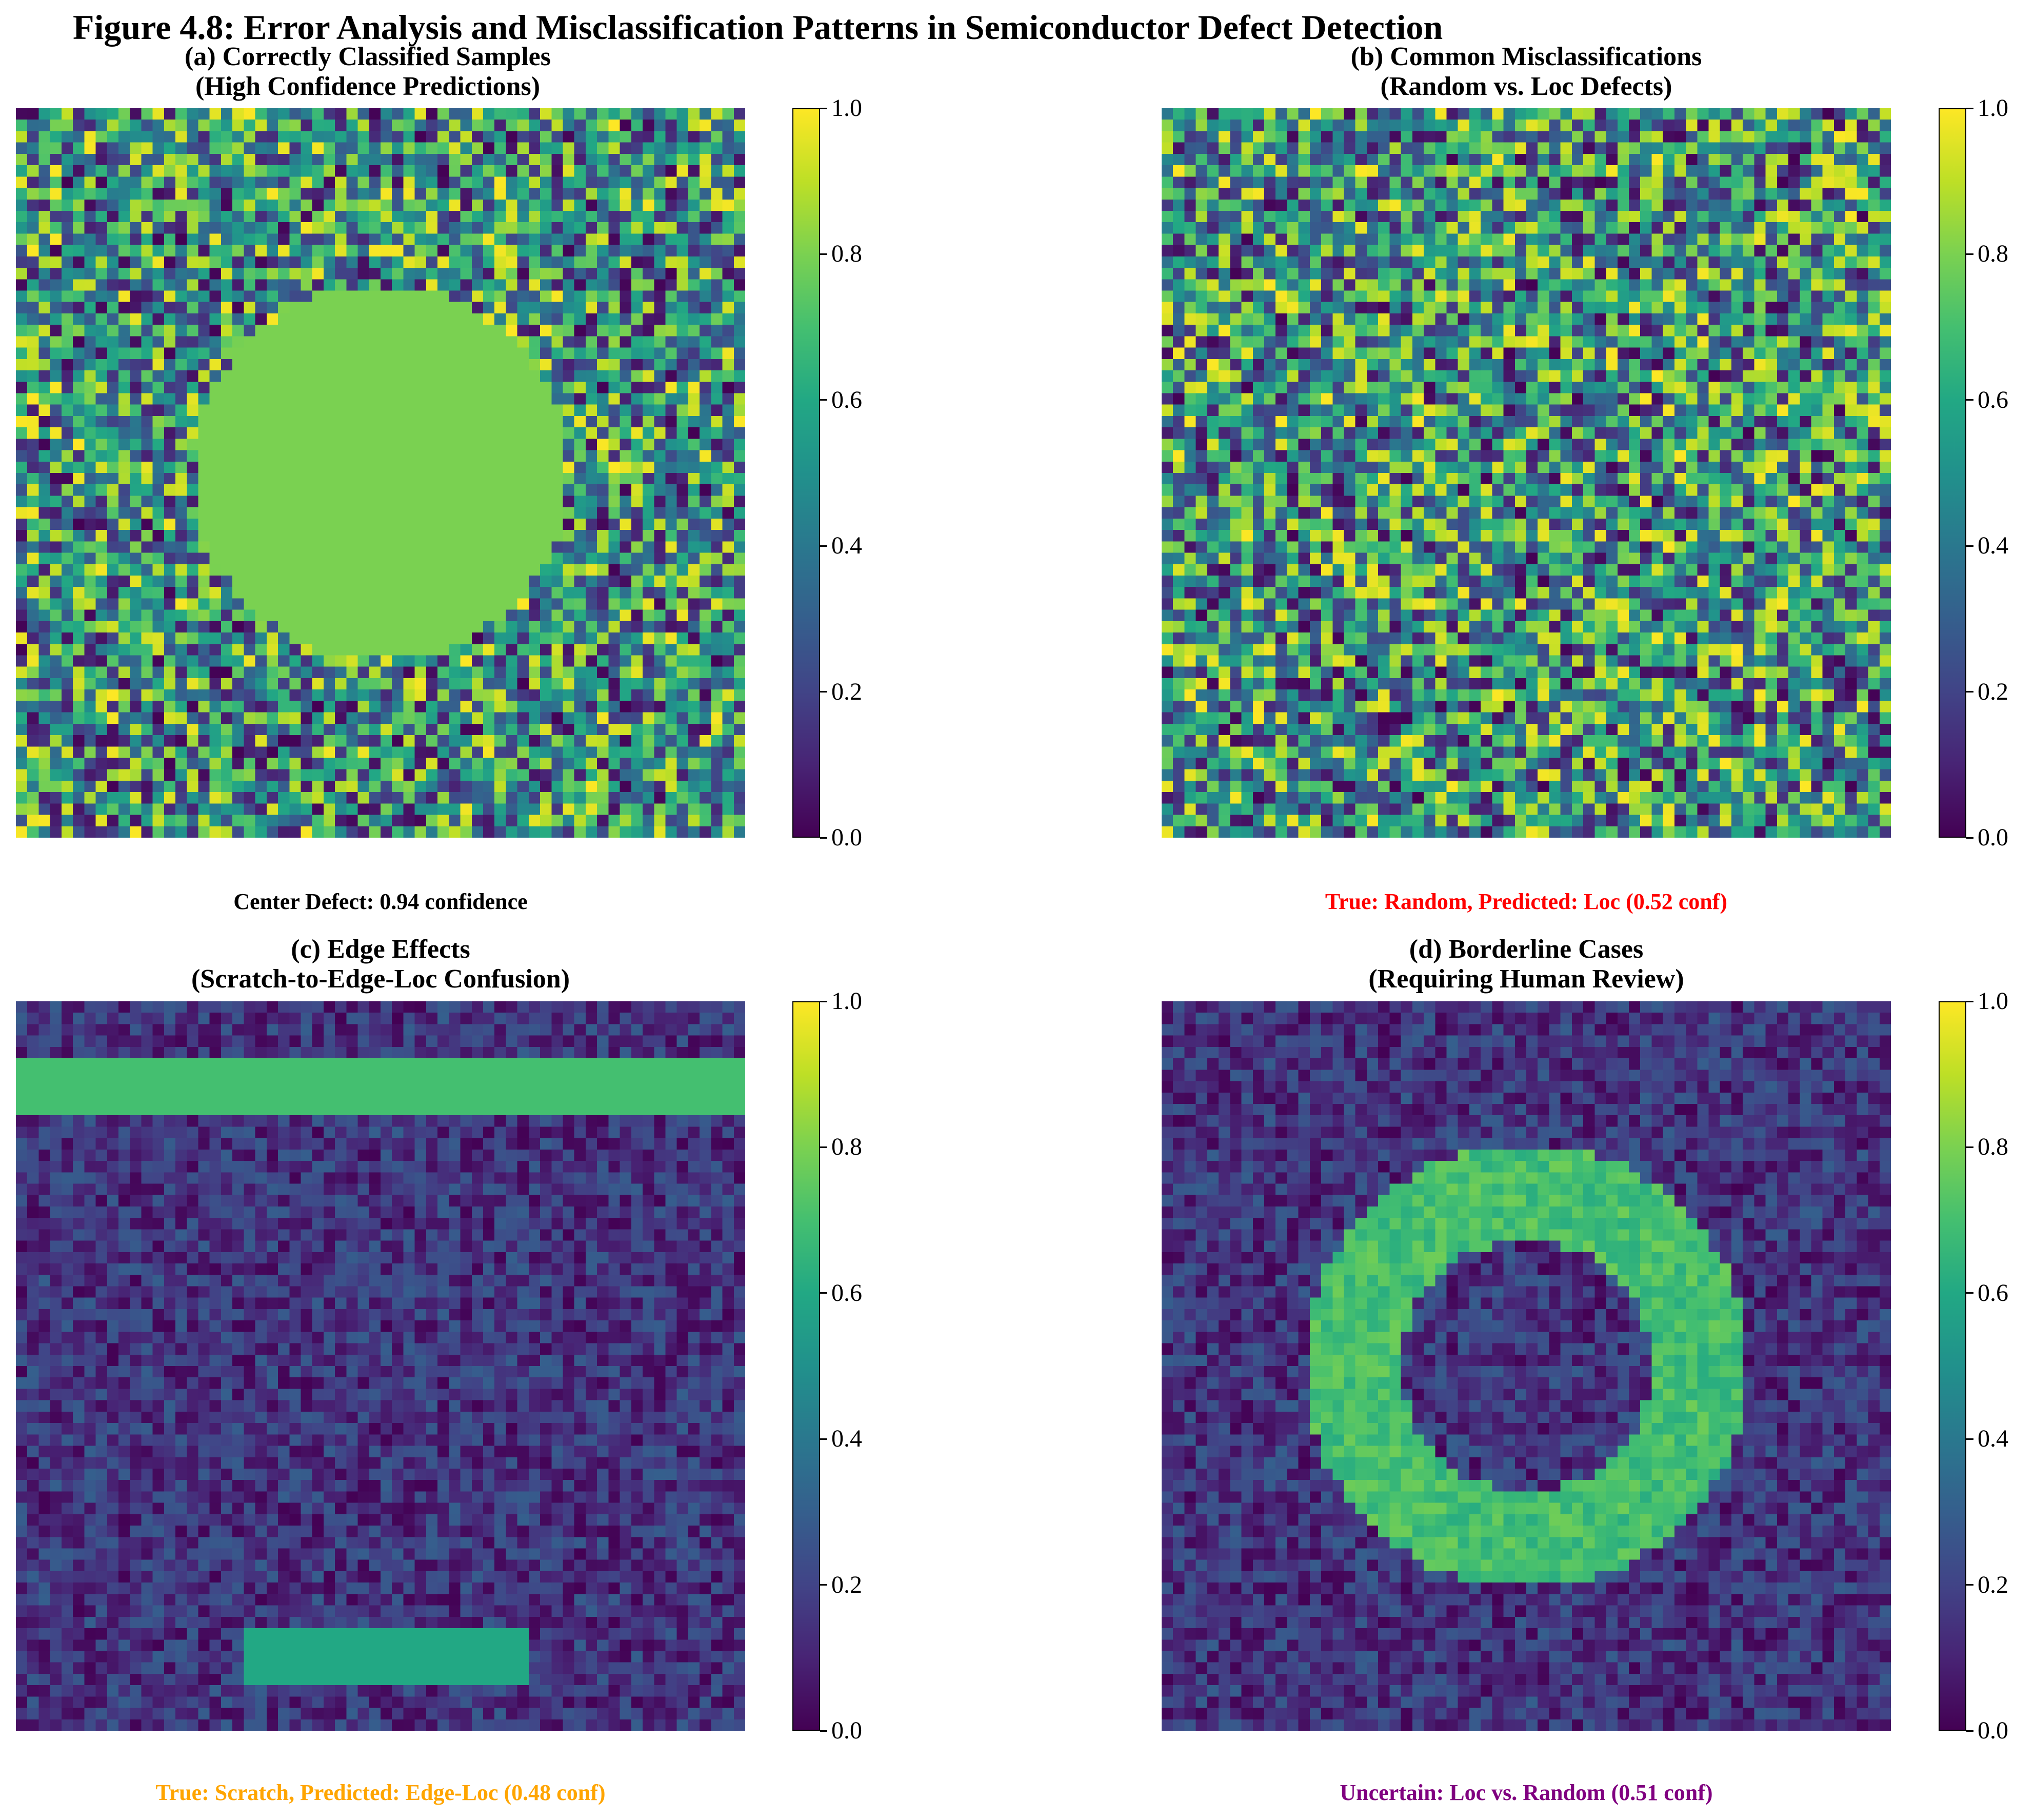 This screenshot has width=2034, height=1820. Describe the element at coordinates (806, 473) in the screenshot. I see `panel-a-colorbar` at that location.